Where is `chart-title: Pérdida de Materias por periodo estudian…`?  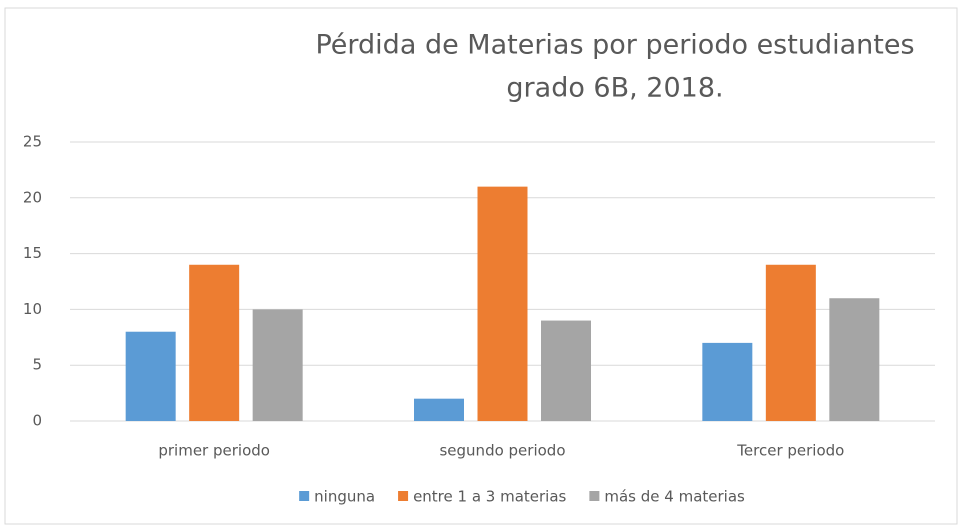
chart-title: Pérdida de Materias por periodo estudian… is located at coordinates (614, 45).